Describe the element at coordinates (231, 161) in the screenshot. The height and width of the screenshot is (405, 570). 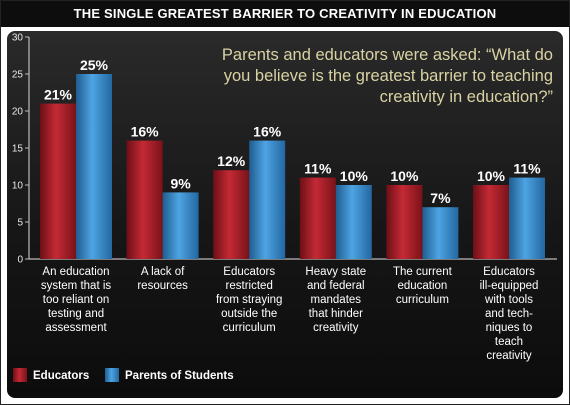
I see `bar-value-label: 12%` at that location.